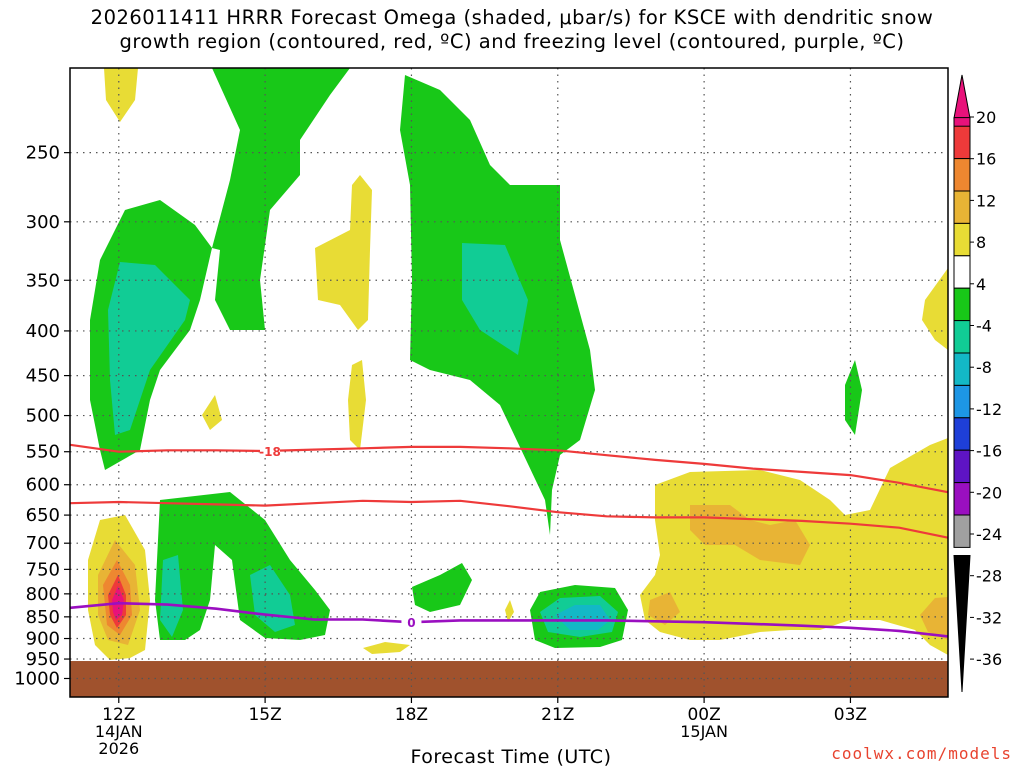 Image resolution: width=1024 pixels, height=768 pixels. Describe the element at coordinates (43, 569) in the screenshot. I see `y-tick-label: 750` at that location.